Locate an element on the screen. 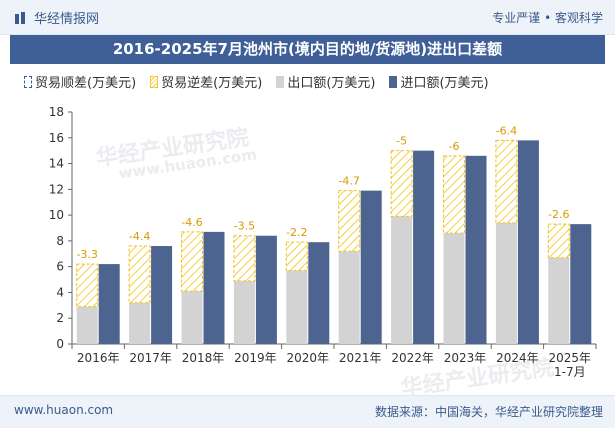  deficit-data-label: -4.6 is located at coordinates (191, 222).